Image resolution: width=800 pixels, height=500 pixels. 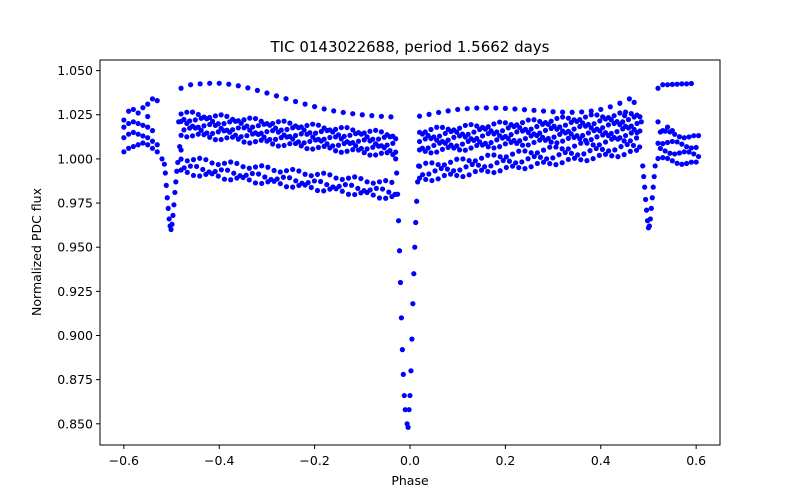 I want to click on x-tick-label: 0.4, so click(x=601, y=460).